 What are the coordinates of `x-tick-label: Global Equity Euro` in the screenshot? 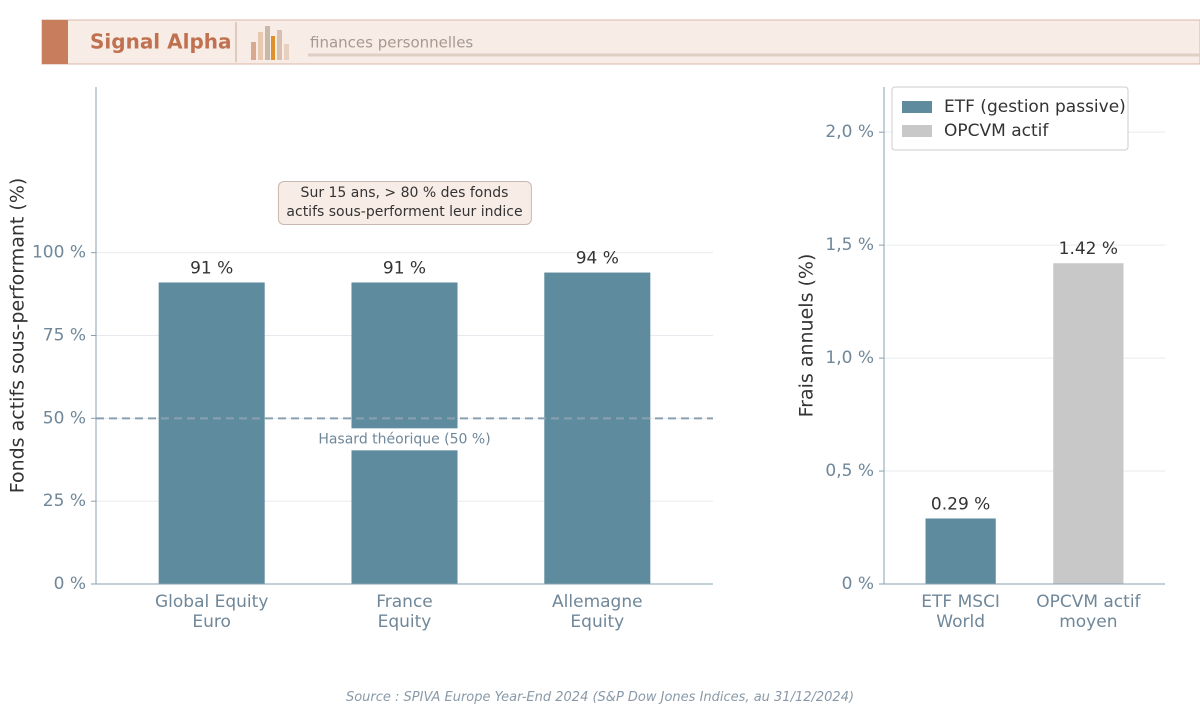 It's located at (211, 612).